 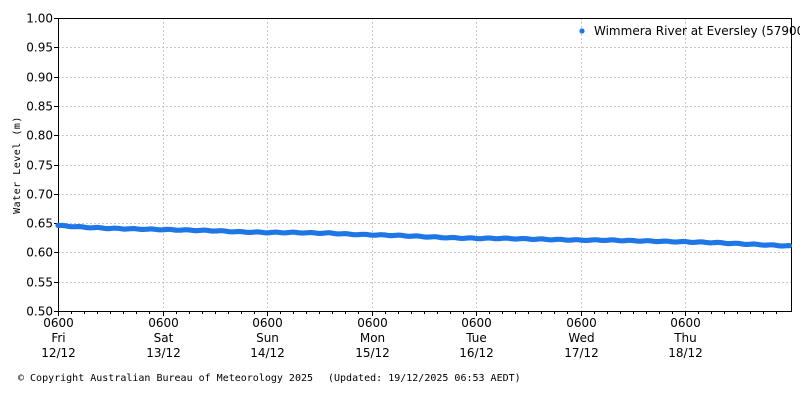 I want to click on y-tick-label: 0.80, so click(x=39, y=136).